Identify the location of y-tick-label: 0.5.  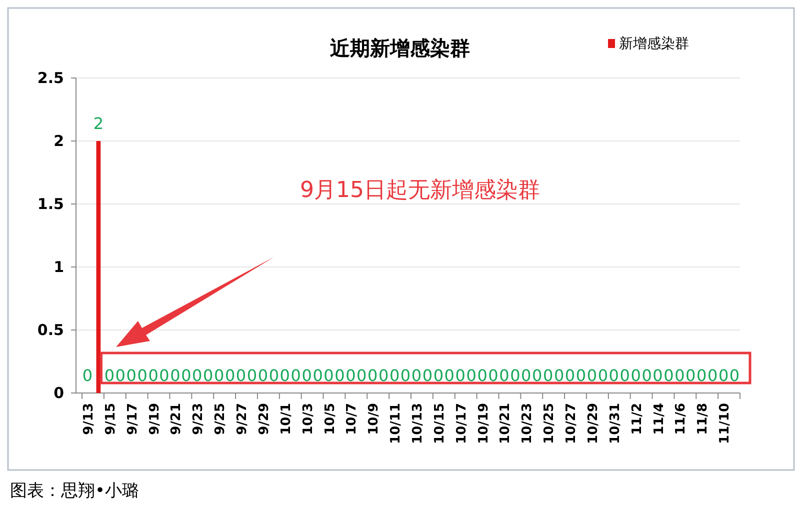
(50, 330).